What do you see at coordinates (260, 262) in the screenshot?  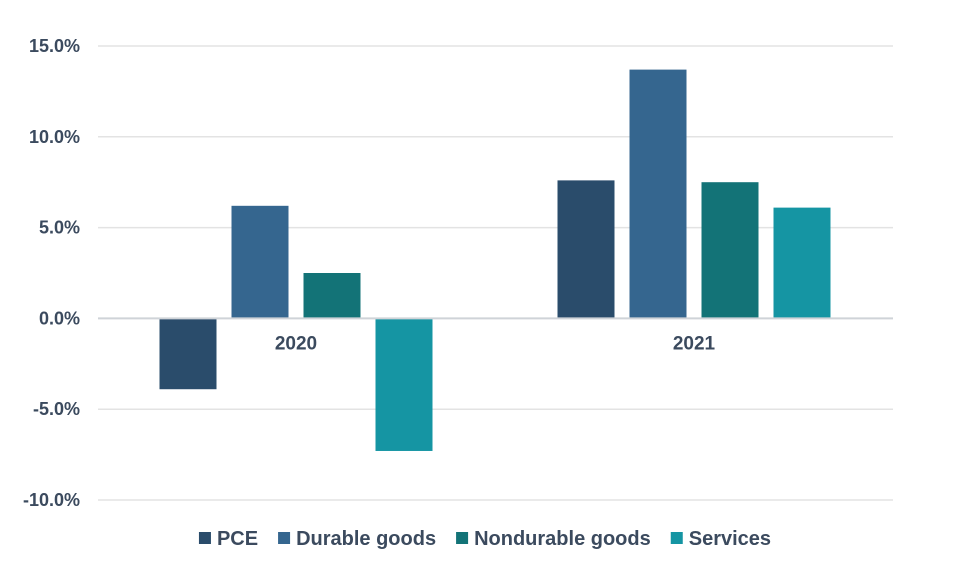 I see `bar-durable-goods-2020` at bounding box center [260, 262].